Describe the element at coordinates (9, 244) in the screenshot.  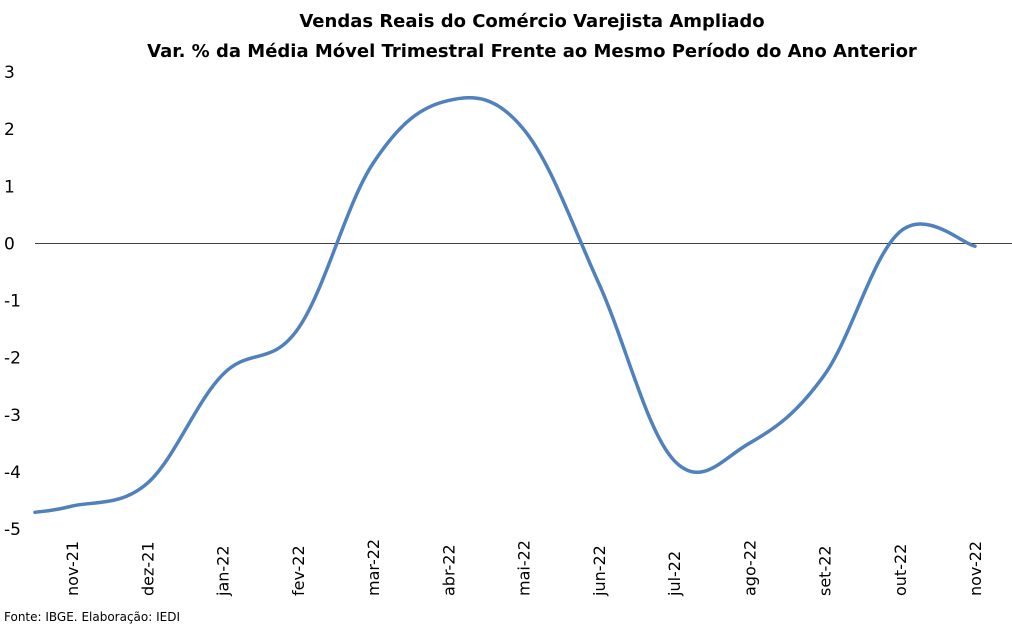
I see `y-tick-label: 0` at that location.